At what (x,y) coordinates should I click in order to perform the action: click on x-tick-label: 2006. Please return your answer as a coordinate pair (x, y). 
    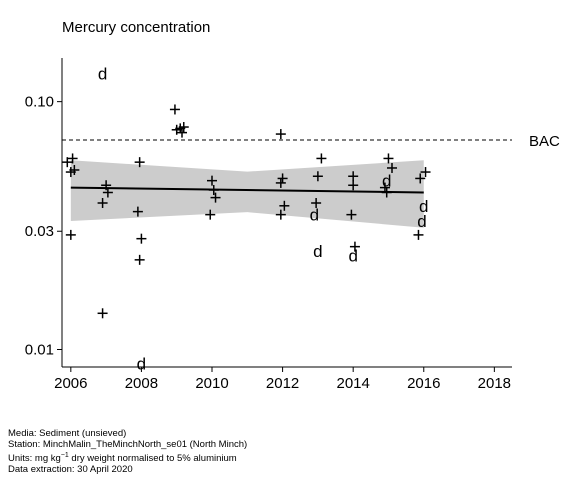
    Looking at the image, I should click on (70, 383).